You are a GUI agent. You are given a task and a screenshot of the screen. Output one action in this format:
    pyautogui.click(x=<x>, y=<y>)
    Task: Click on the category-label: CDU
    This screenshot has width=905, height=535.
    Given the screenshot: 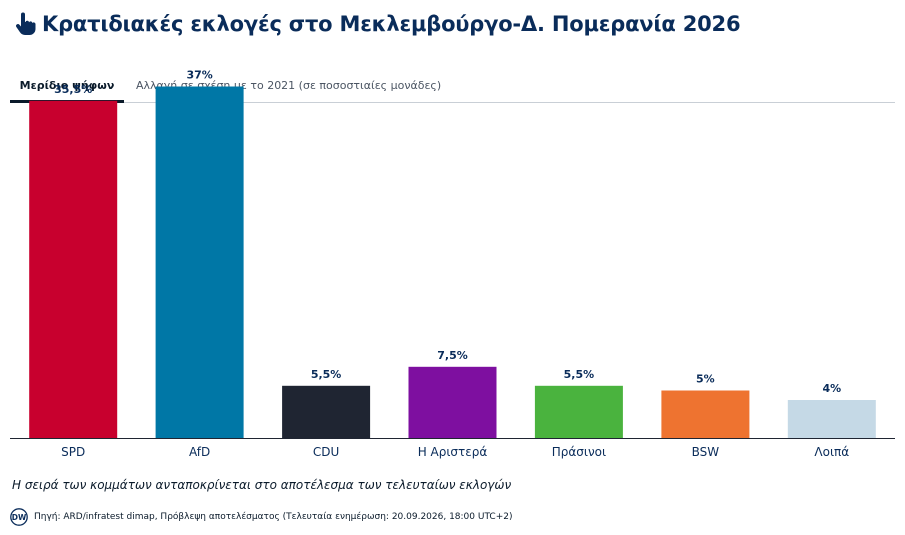 What is the action you would take?
    pyautogui.click(x=326, y=452)
    